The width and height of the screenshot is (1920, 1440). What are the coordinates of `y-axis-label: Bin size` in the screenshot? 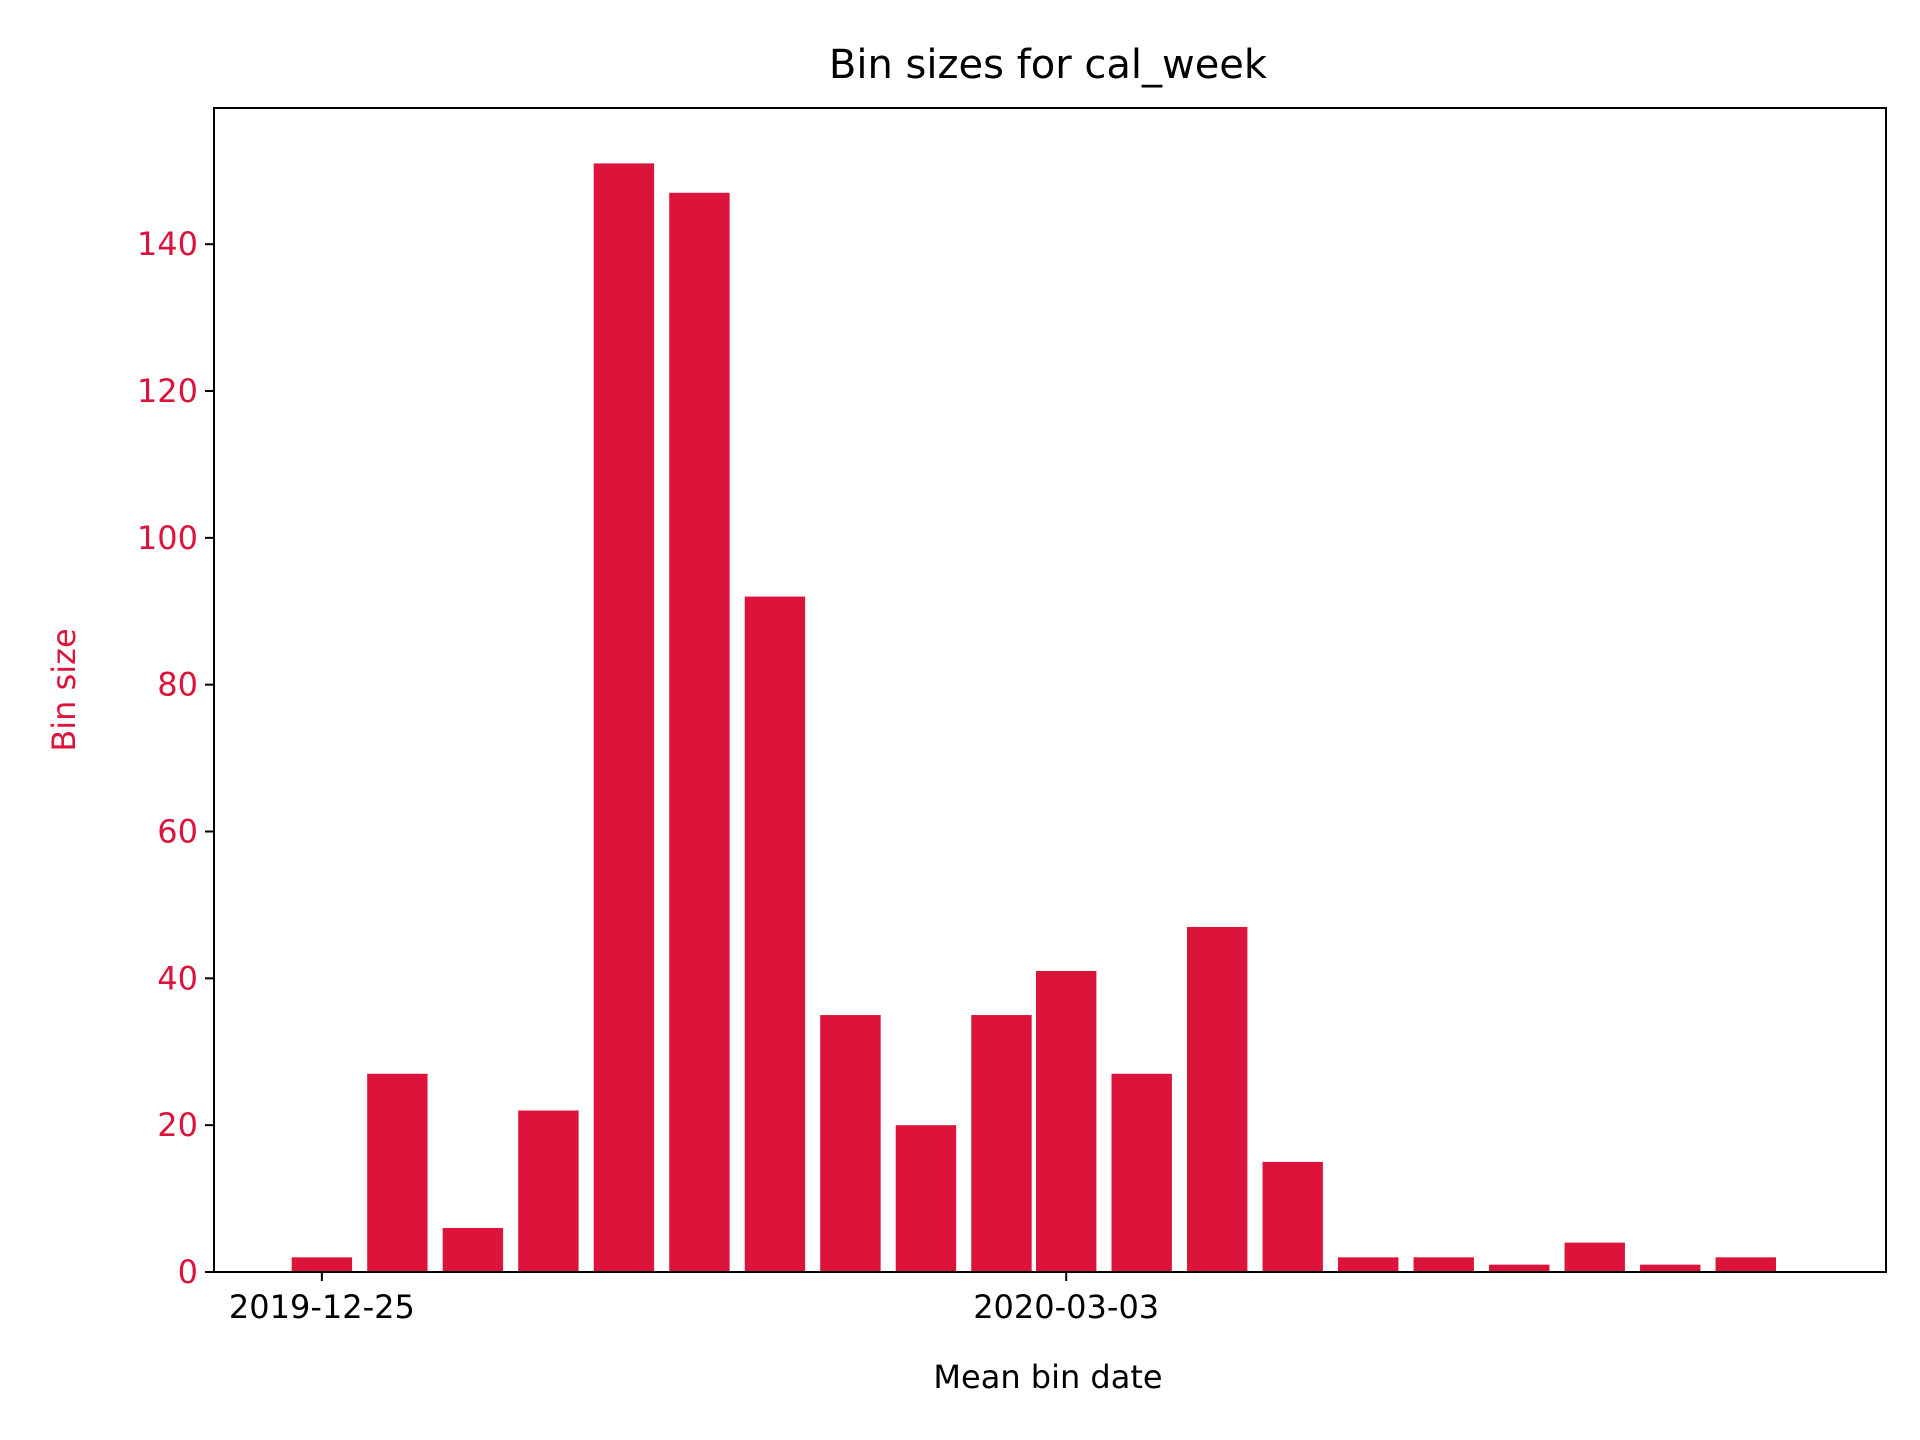 It's located at (64, 689).